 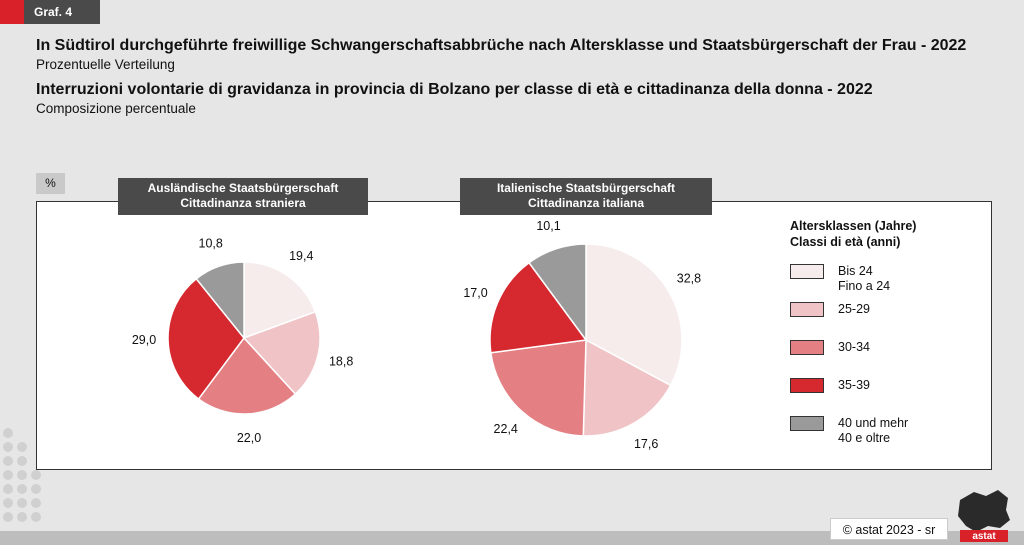 I want to click on legend-label: Bis 24 Fino a 24, so click(x=864, y=278).